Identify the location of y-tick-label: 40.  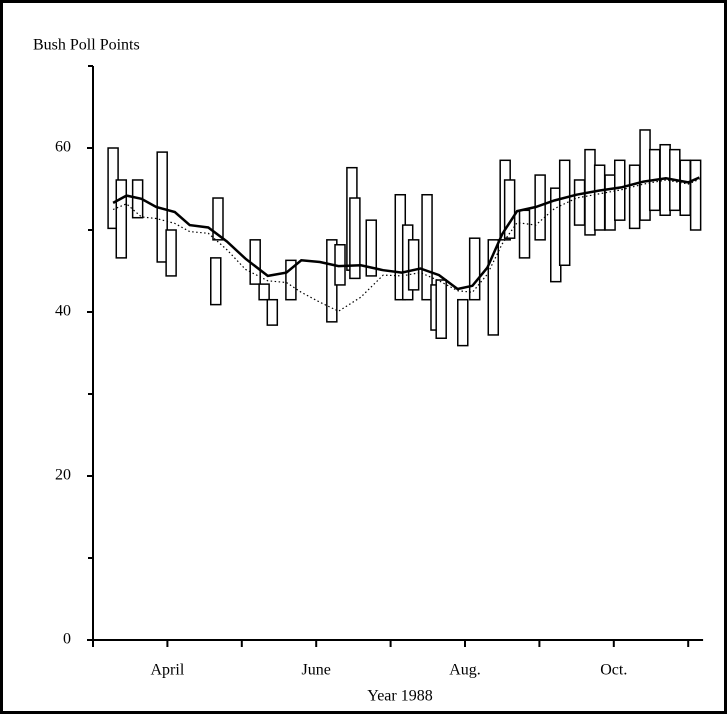
(63, 311).